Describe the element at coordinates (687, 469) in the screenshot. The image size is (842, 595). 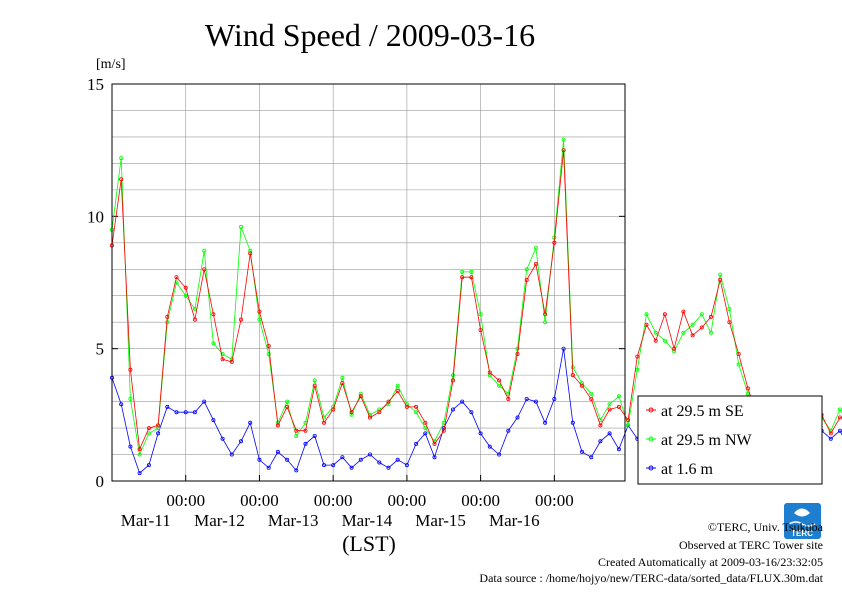
I see `legend-label: at 1.6 m` at that location.